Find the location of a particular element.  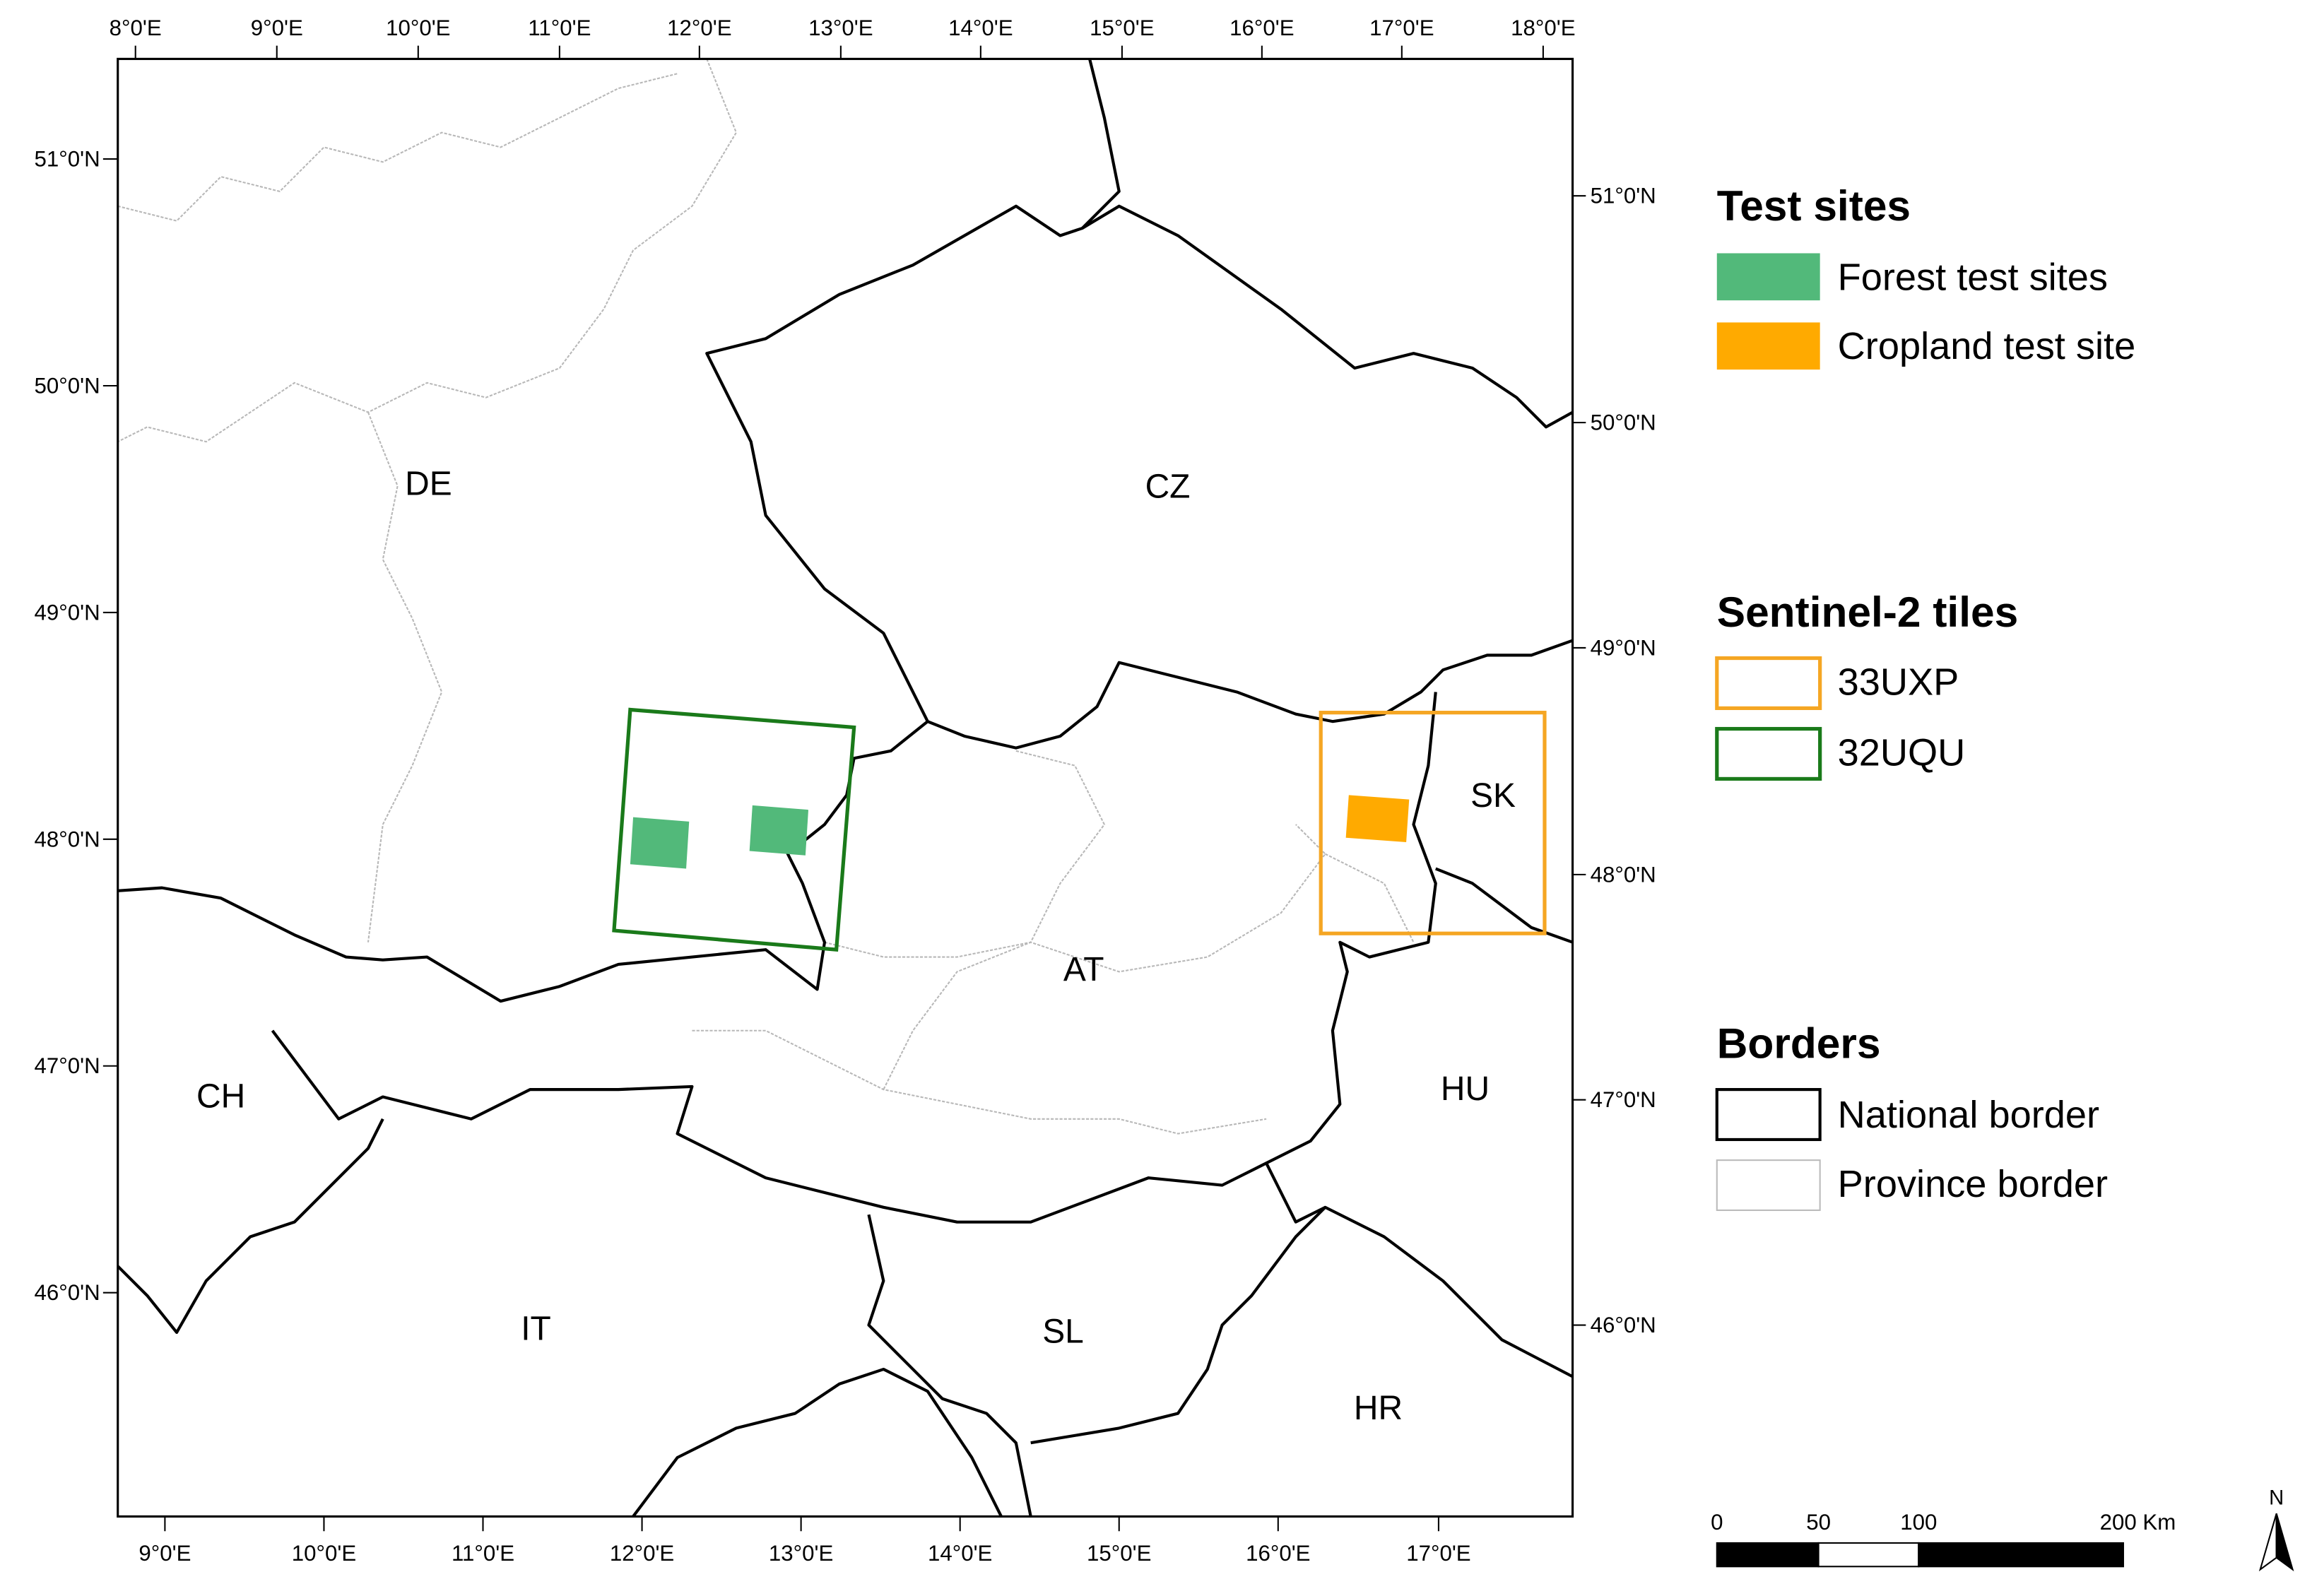

country-label: DE is located at coordinates (428, 484).